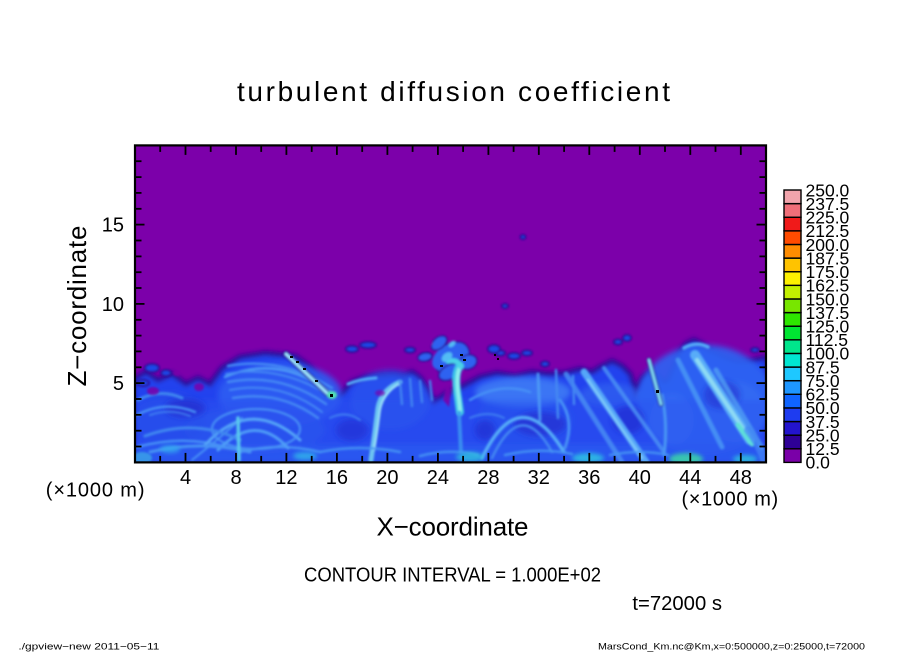 The width and height of the screenshot is (904, 659). Describe the element at coordinates (828, 245) in the screenshot. I see `svg-text: 200.0` at that location.